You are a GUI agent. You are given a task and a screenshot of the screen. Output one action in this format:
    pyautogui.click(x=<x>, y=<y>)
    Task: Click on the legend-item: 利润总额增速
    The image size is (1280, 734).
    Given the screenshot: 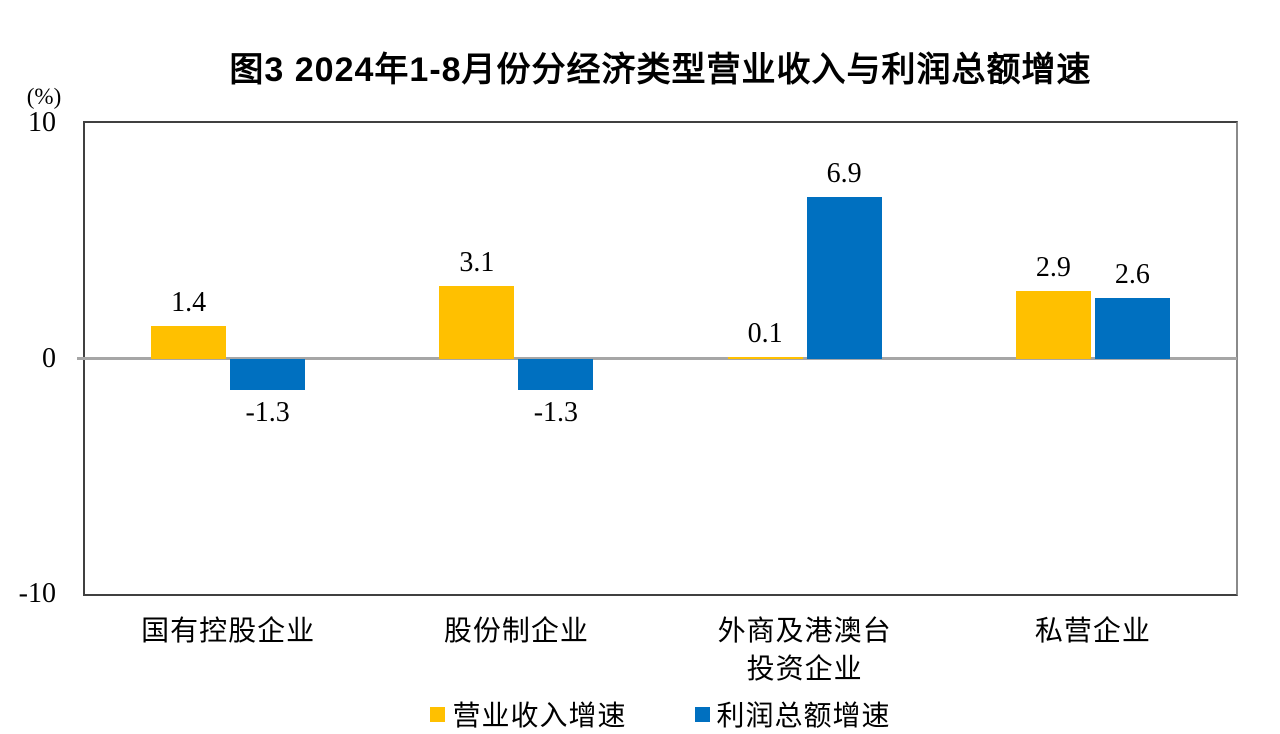 What is the action you would take?
    pyautogui.click(x=792, y=714)
    